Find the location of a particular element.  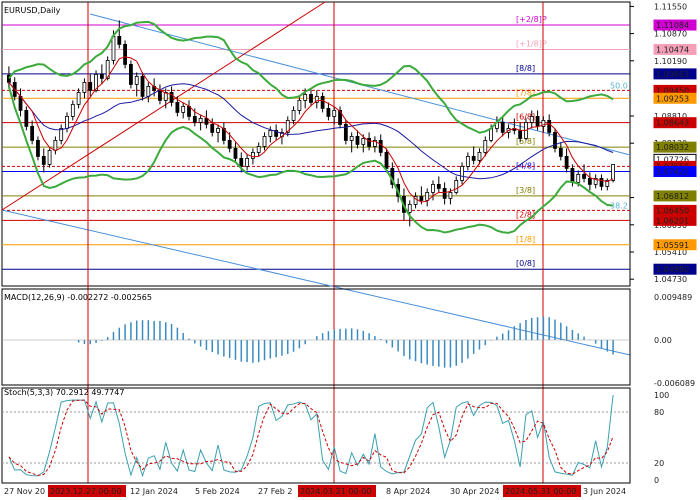

stoch-tick-label: 20 is located at coordinates (659, 463).